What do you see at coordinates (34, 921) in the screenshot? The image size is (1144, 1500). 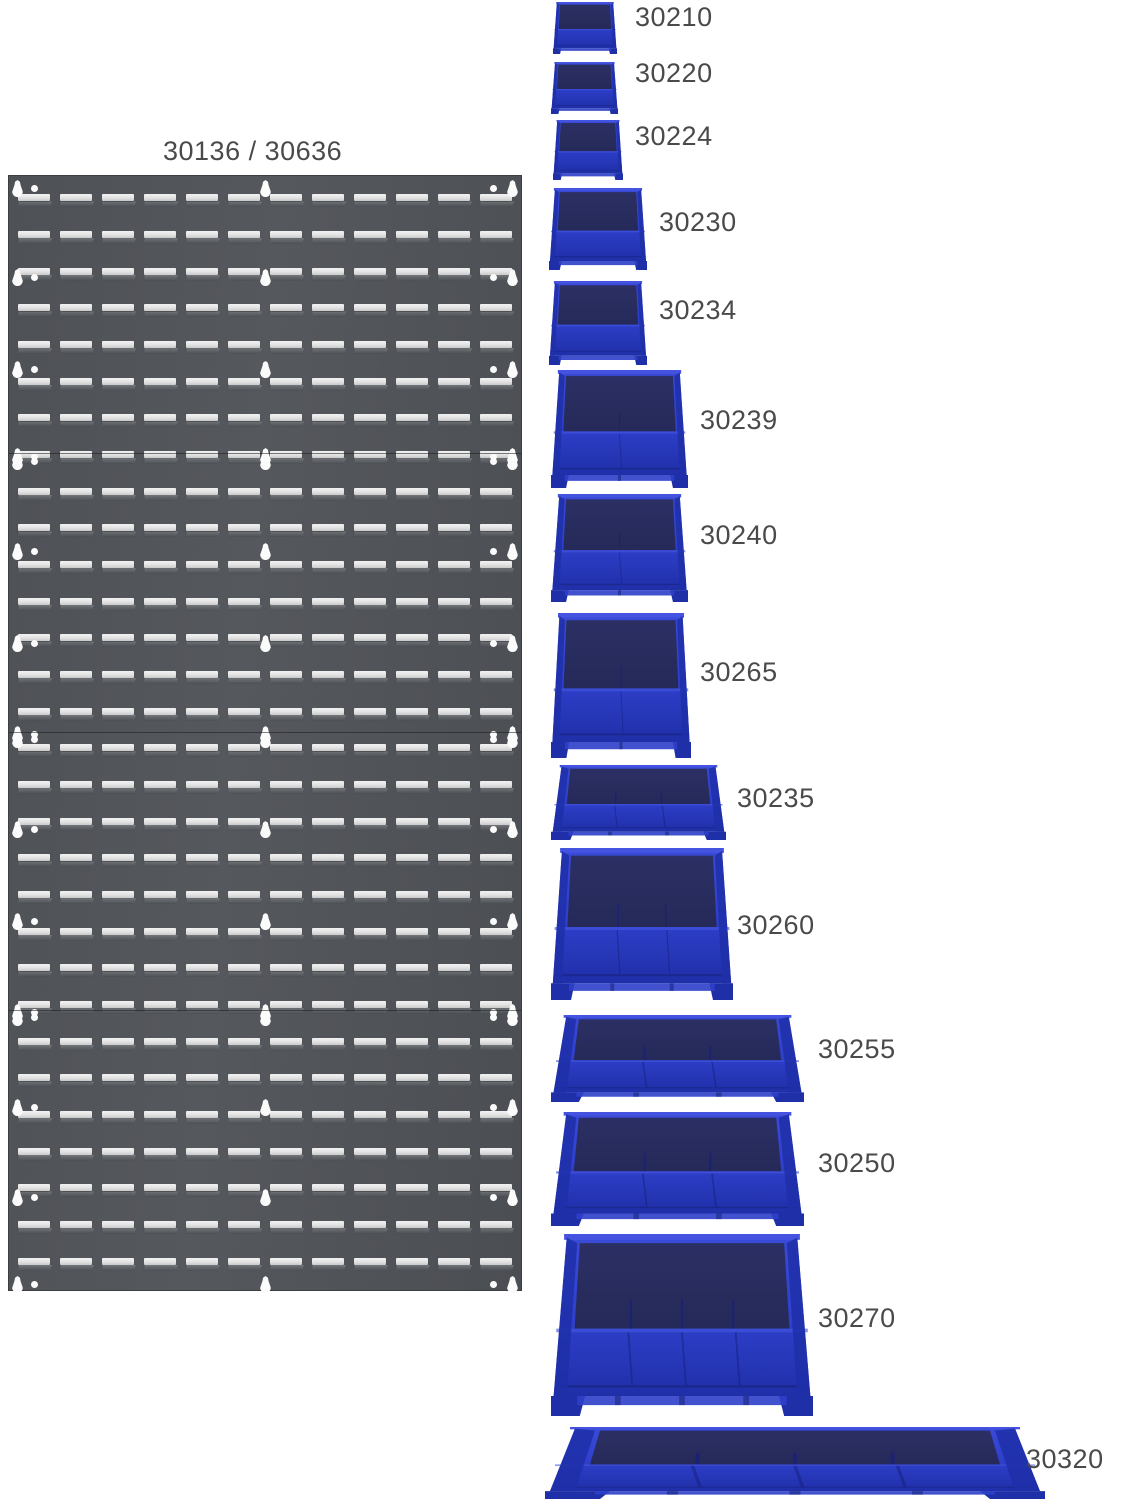 I see `round-mount-hole` at bounding box center [34, 921].